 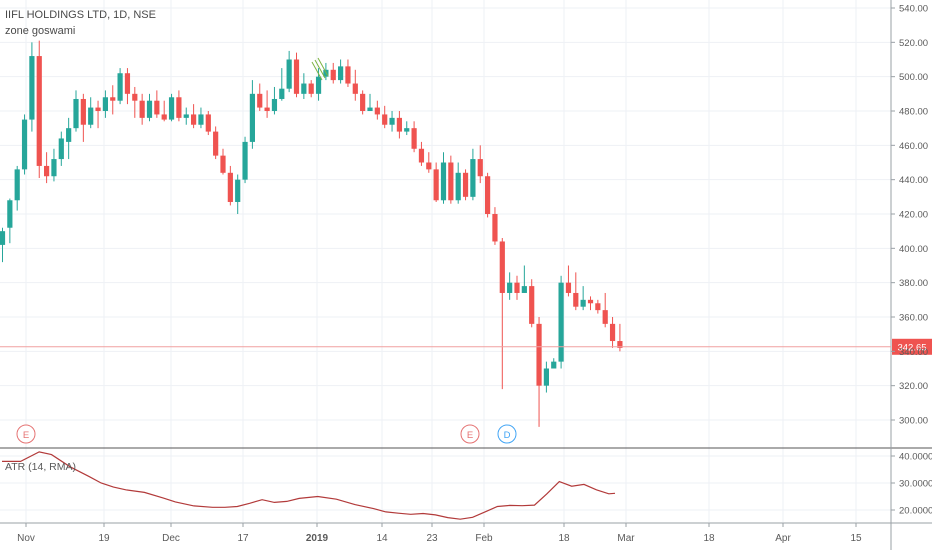 What do you see at coordinates (709, 538) in the screenshot?
I see `x-tick-label: 18` at bounding box center [709, 538].